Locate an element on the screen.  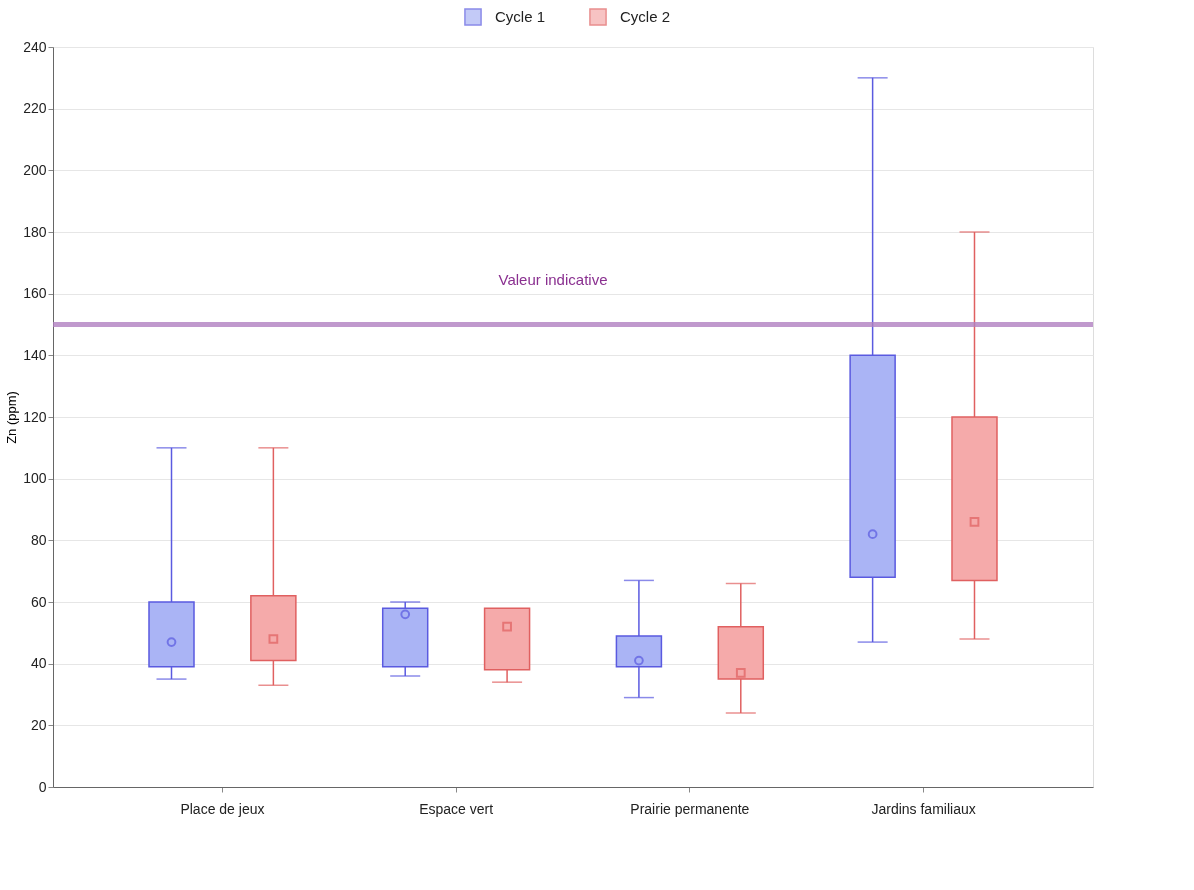
y-tick-label: 160 is located at coordinates (35, 293).